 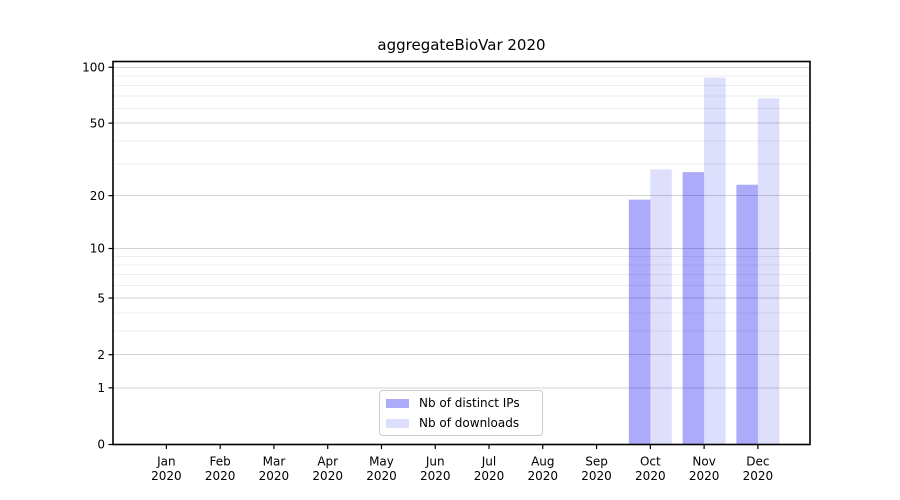 What do you see at coordinates (97, 196) in the screenshot?
I see `y-tick-label-20: 20` at bounding box center [97, 196].